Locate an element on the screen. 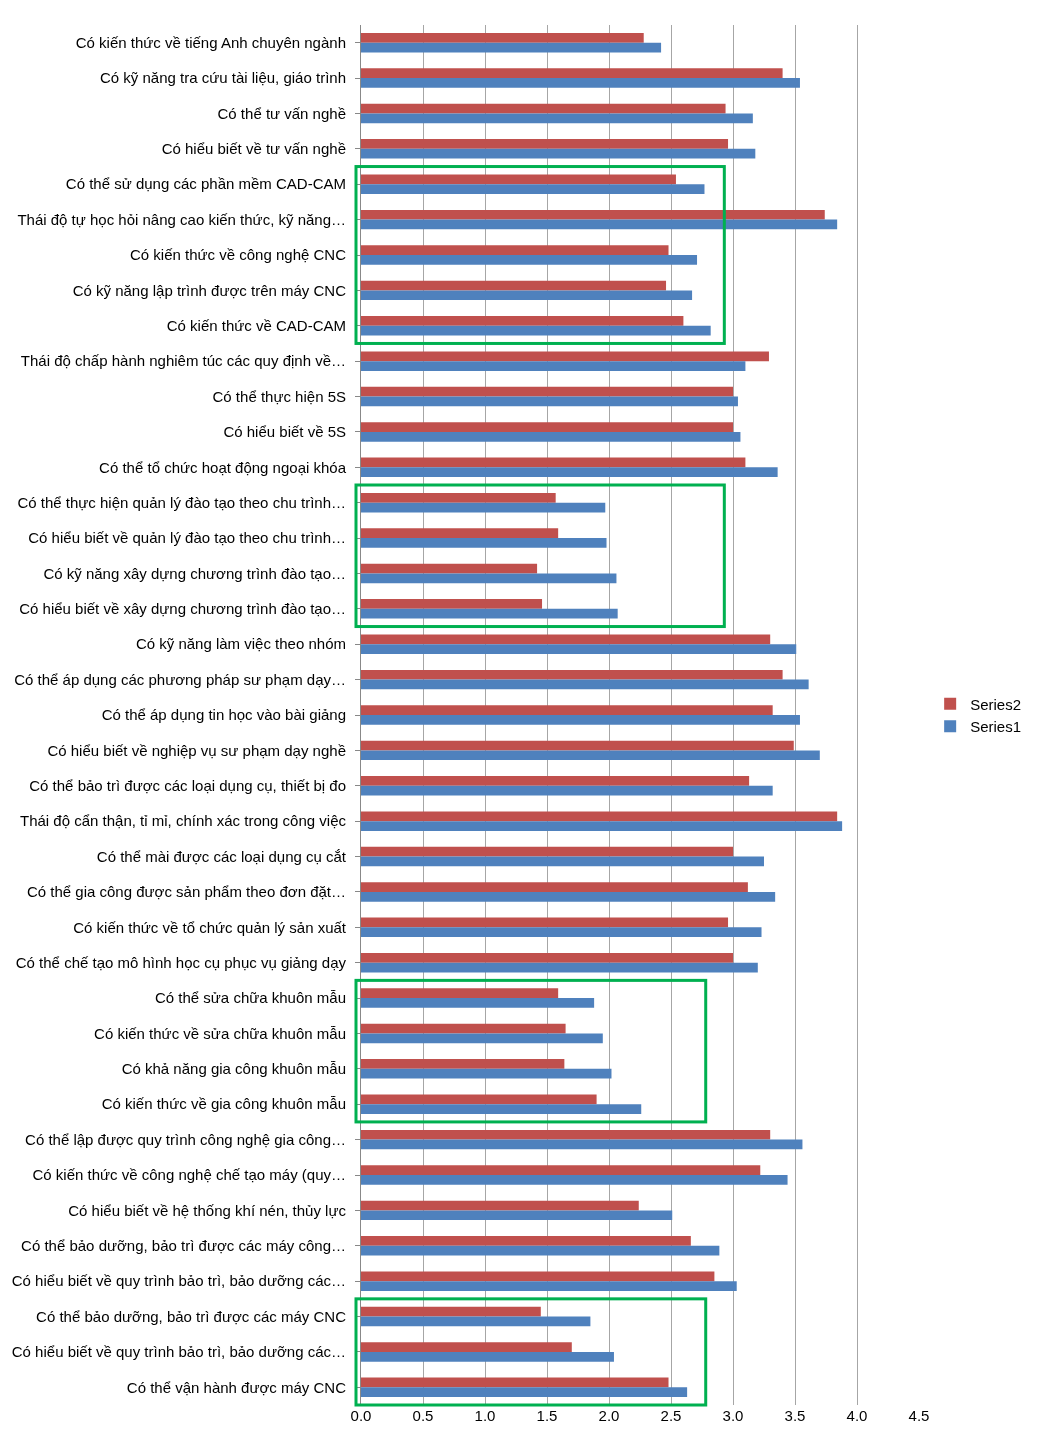 This screenshot has height=1445, width=1039. x-tick-label: 4.0 is located at coordinates (857, 1415).